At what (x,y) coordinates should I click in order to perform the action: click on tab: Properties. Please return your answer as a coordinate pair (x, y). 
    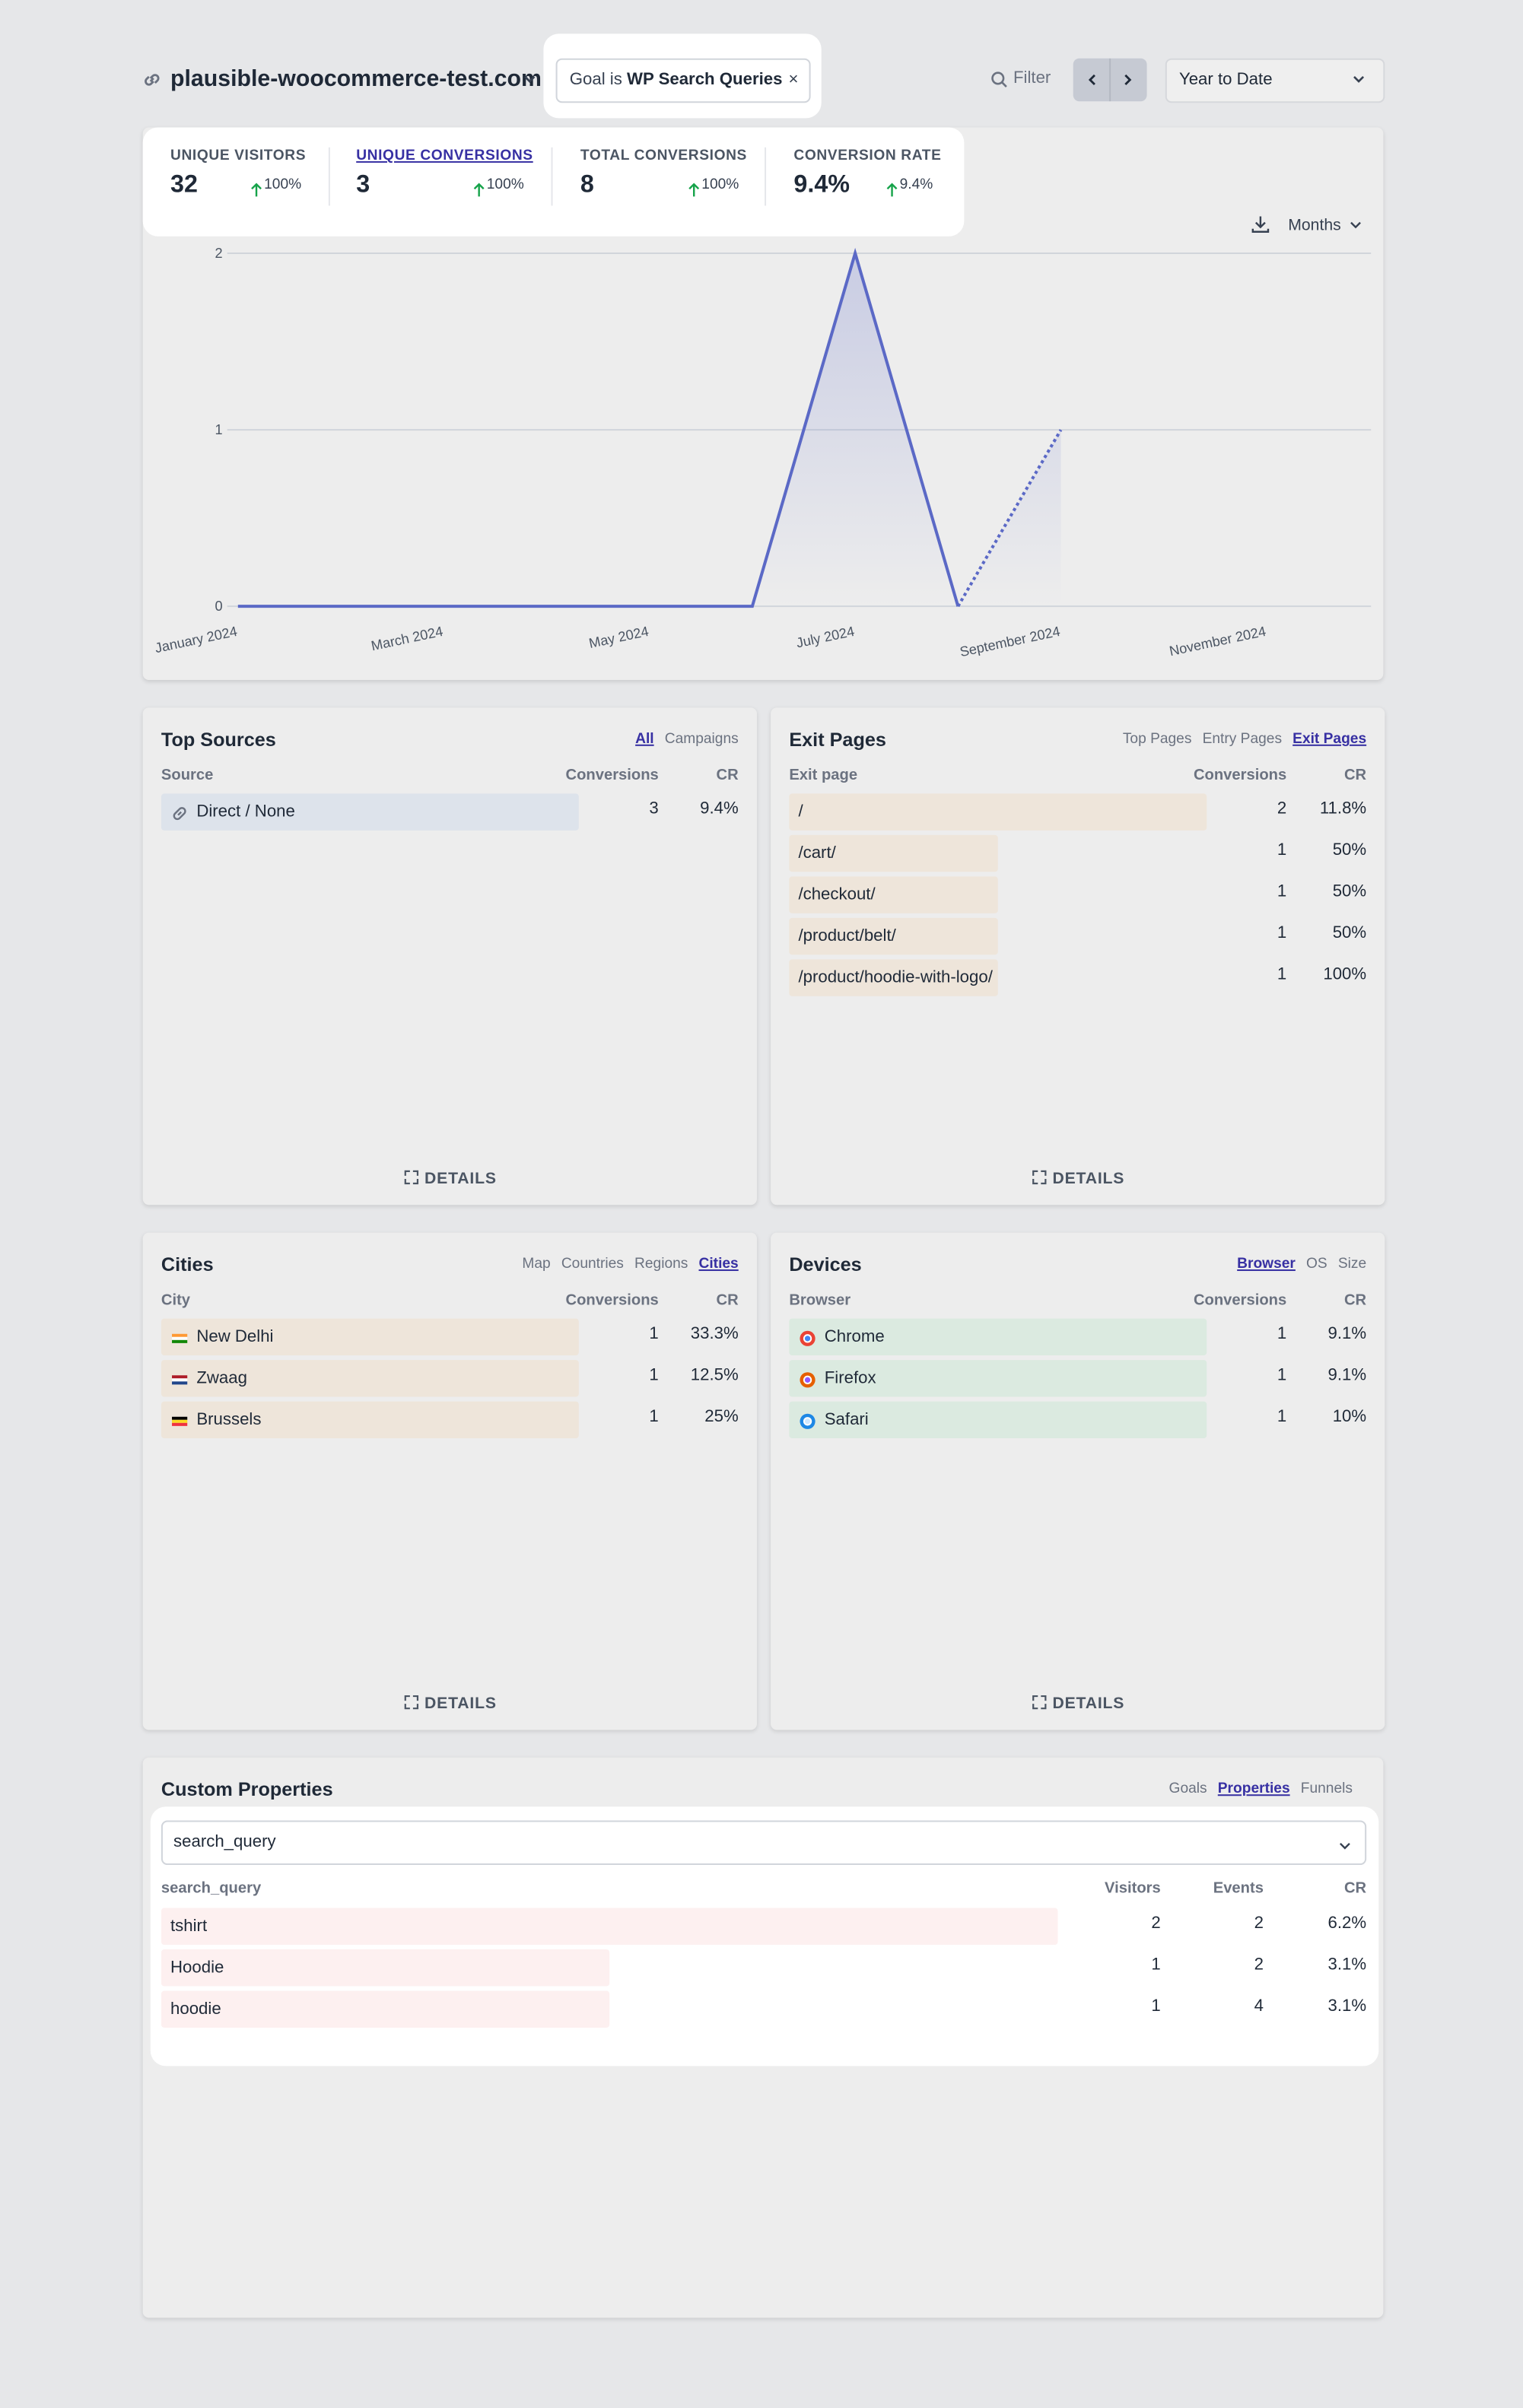
    Looking at the image, I should click on (1253, 1789).